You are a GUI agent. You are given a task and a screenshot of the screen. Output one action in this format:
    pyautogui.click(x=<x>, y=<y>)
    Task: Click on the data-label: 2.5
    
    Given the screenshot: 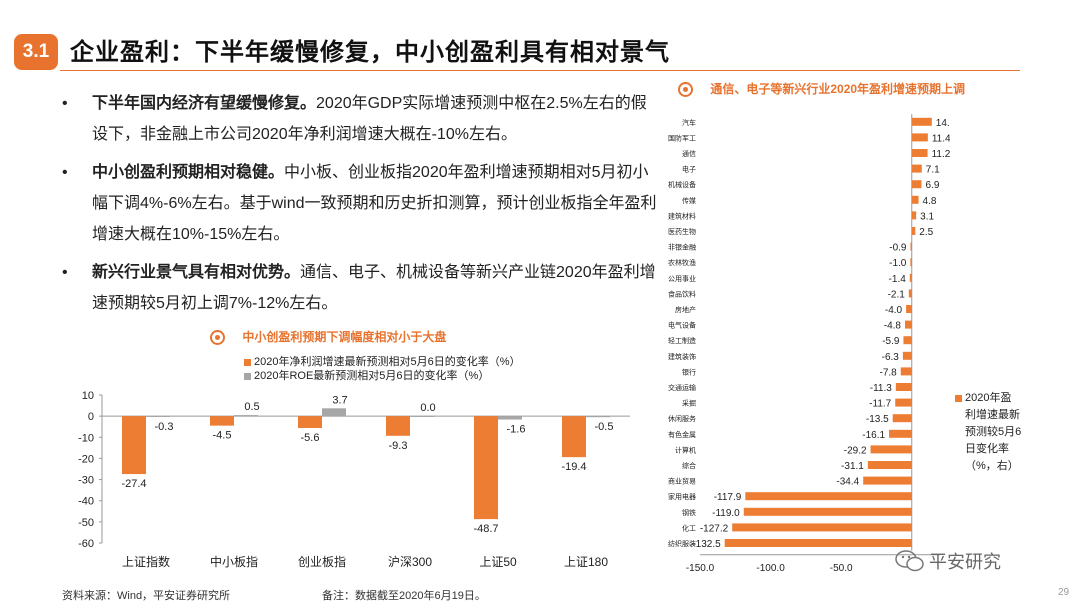 What is the action you would take?
    pyautogui.click(x=926, y=232)
    